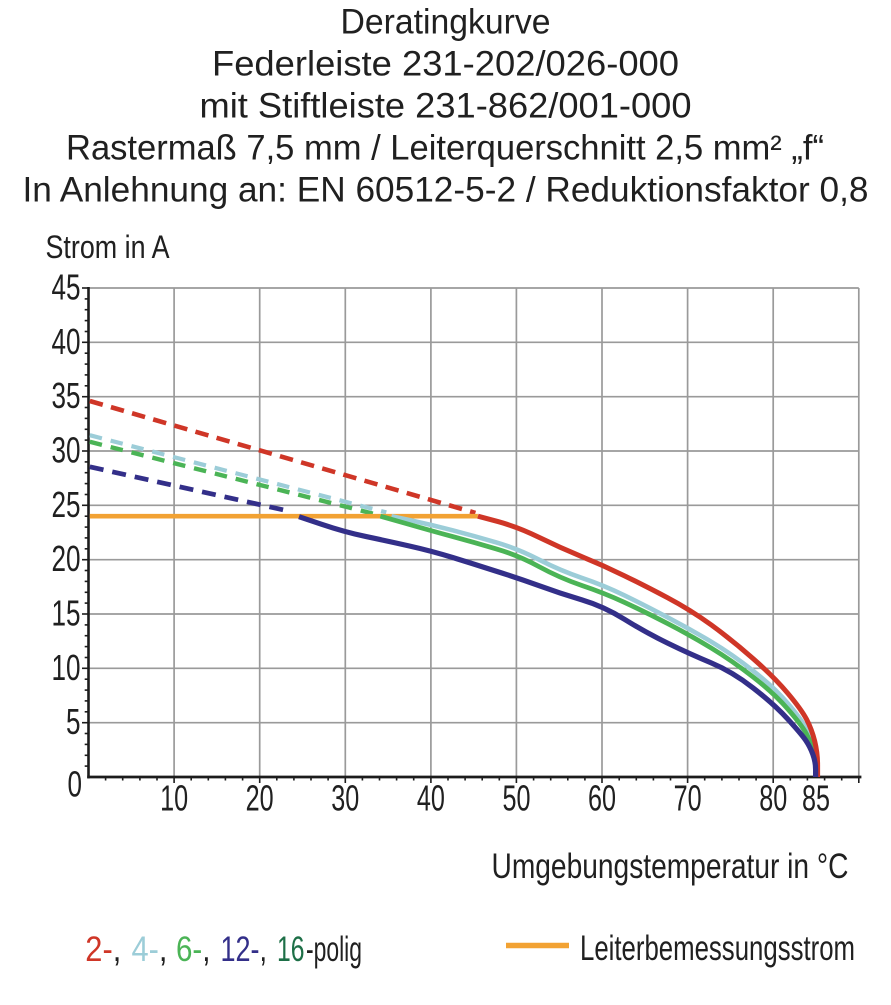  Describe the element at coordinates (445, 64) in the screenshot. I see `svg-text: Federleiste 231-202/026-000` at that location.